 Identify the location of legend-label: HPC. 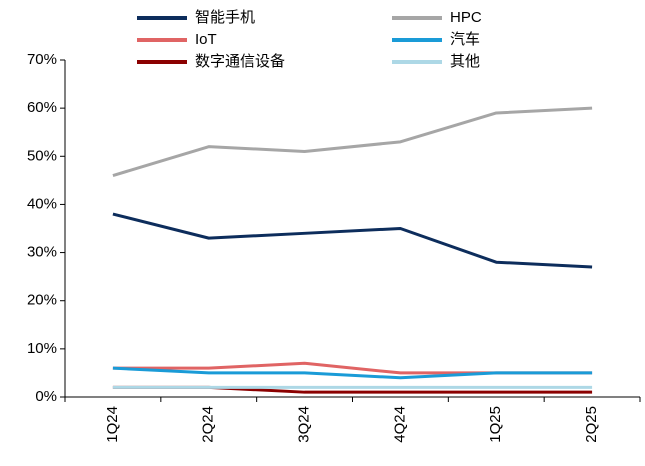
(466, 17).